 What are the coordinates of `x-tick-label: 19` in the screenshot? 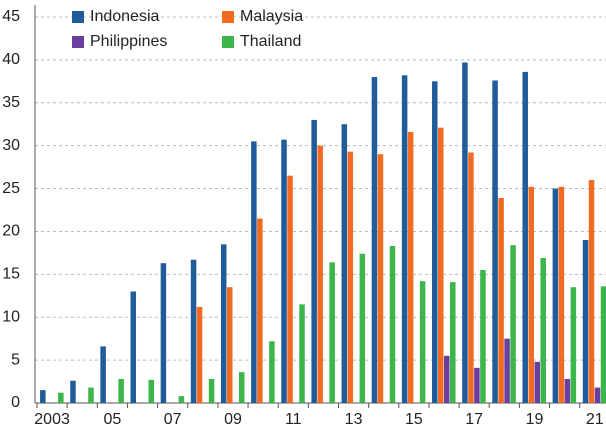 It's located at (535, 419).